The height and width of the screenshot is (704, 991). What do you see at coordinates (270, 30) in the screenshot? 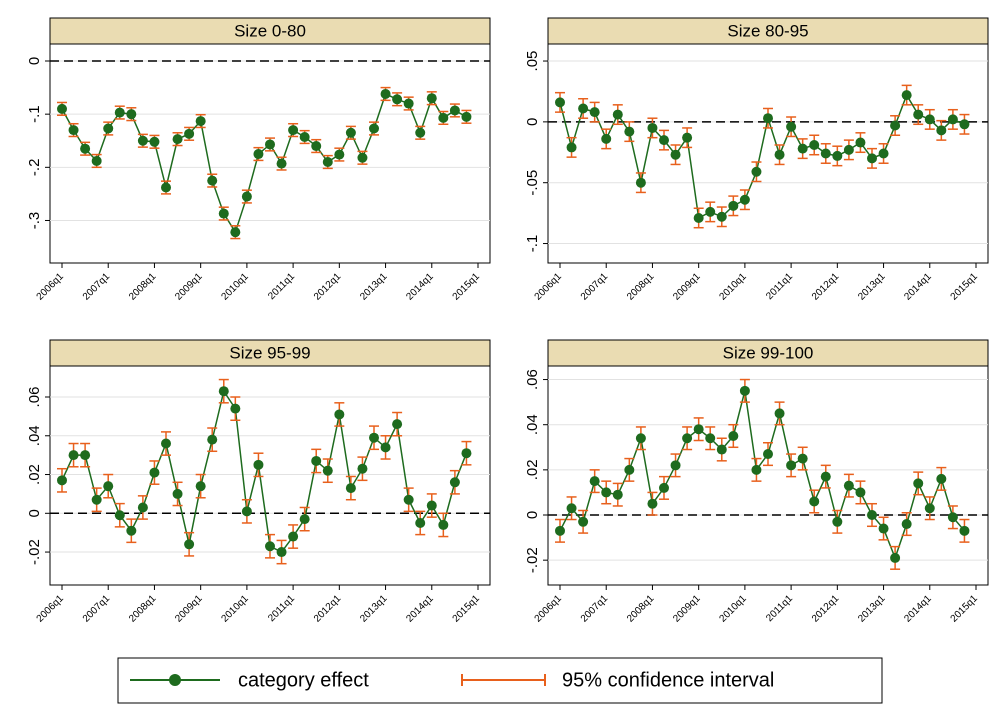
I see `panel-title: Size 0-80` at bounding box center [270, 30].